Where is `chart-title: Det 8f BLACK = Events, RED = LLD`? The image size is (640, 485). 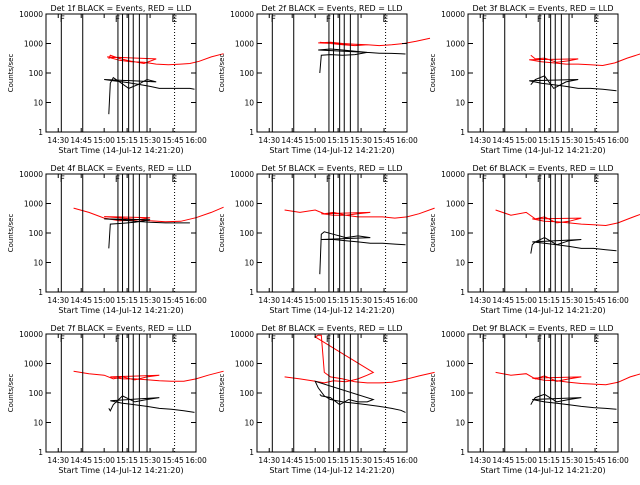
chart-title: Det 8f BLACK = Events, RED = LLD is located at coordinates (331, 328).